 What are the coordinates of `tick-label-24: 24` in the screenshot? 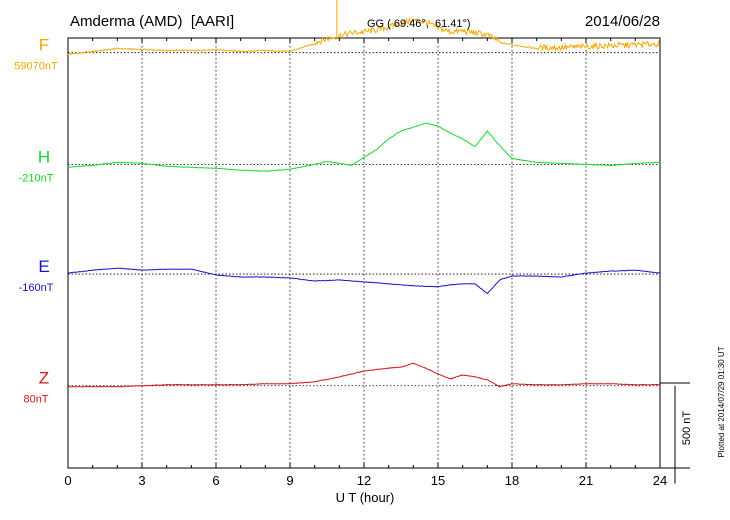 It's located at (660, 480).